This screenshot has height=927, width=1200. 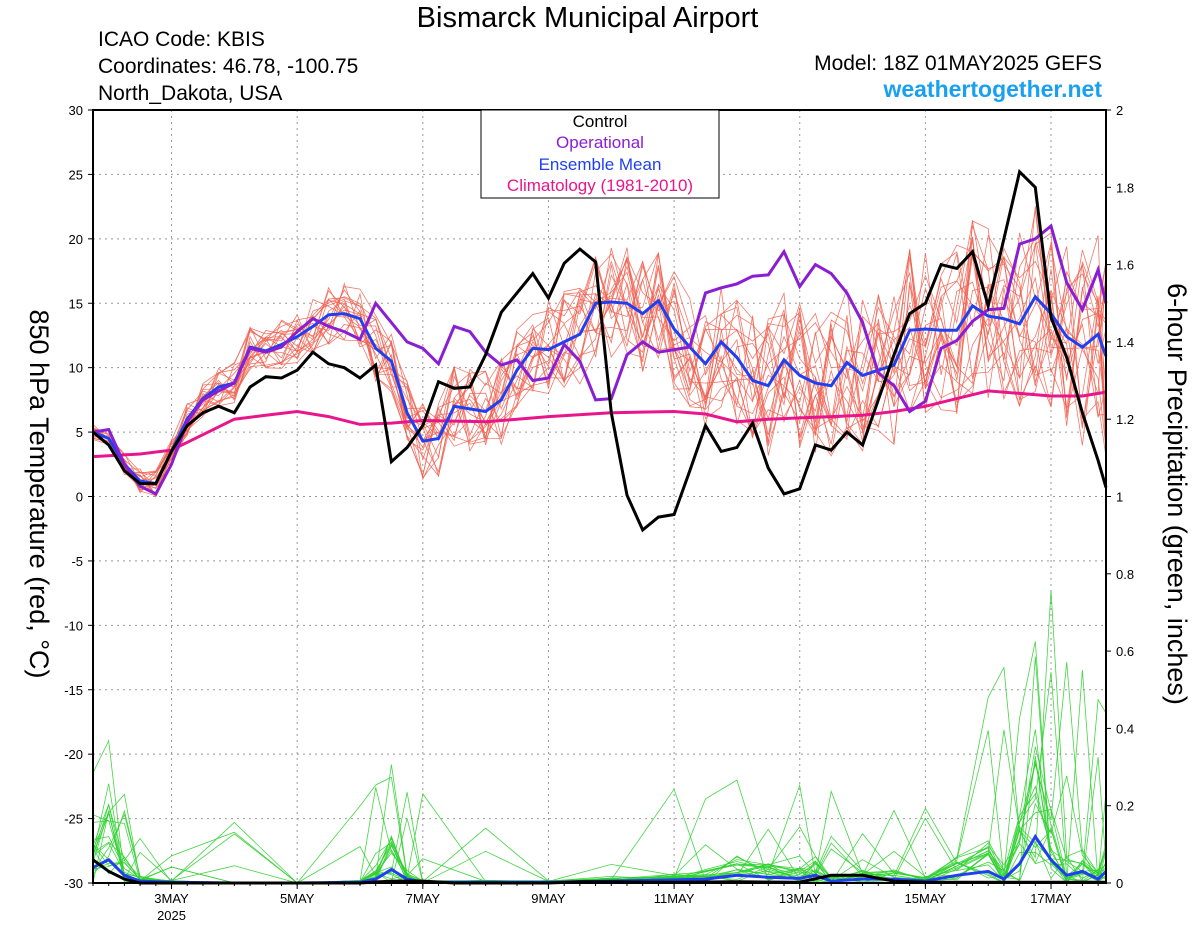 I want to click on right-tick-label: 1.2, so click(x=1125, y=419).